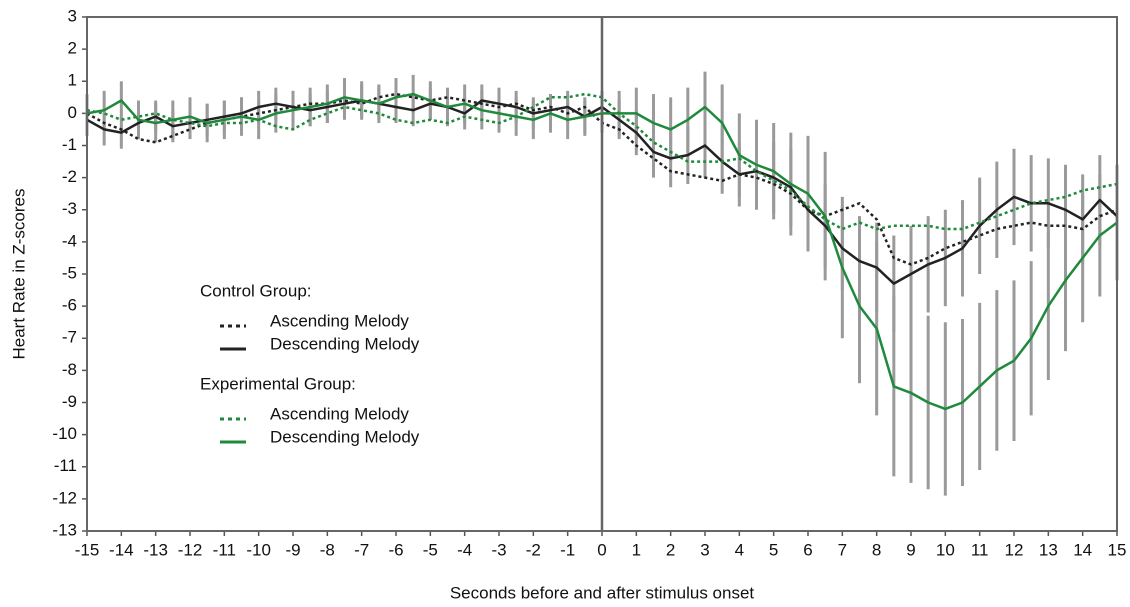 The image size is (1130, 607). Describe the element at coordinates (72, 15) in the screenshot. I see `y-tick-label: 3` at that location.